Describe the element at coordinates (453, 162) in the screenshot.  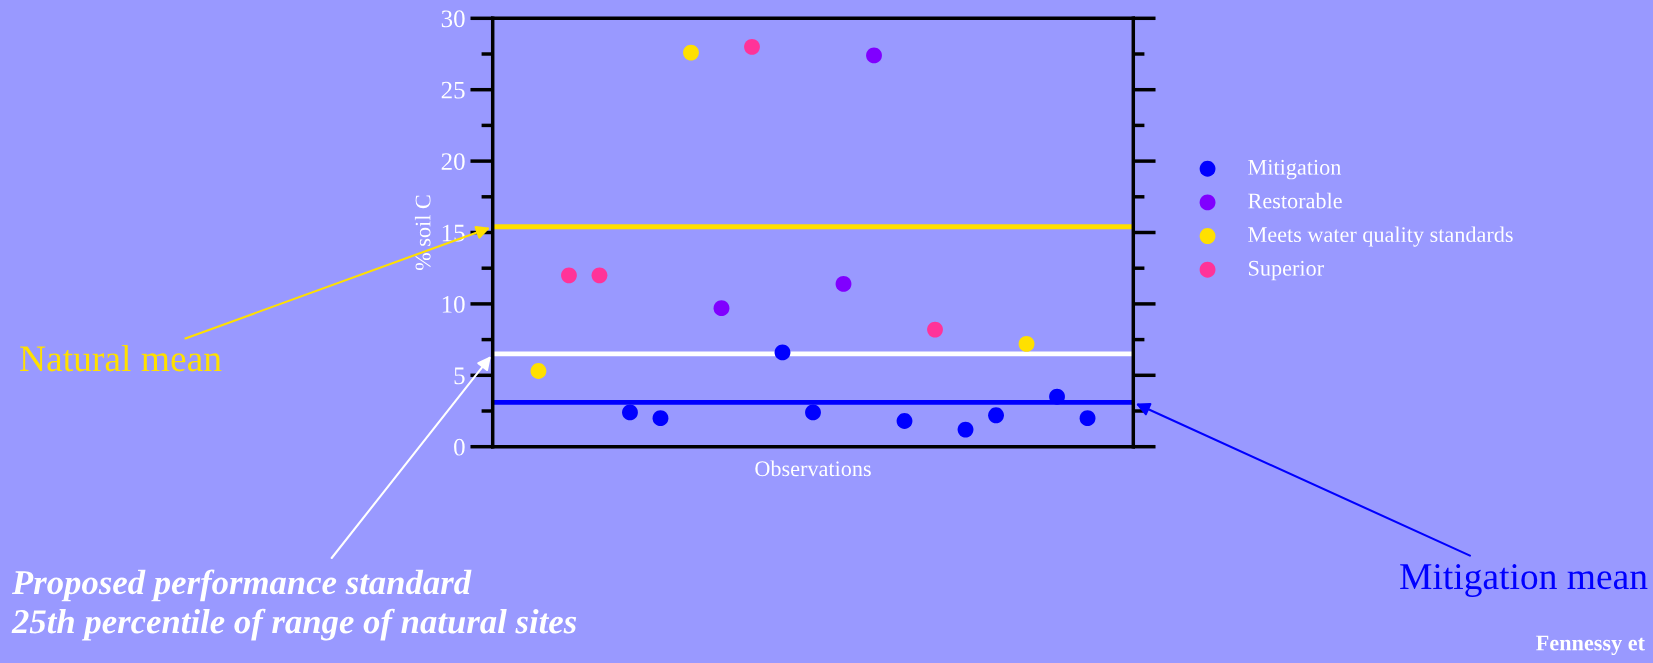
I see `y-tick-label: 20` at that location.